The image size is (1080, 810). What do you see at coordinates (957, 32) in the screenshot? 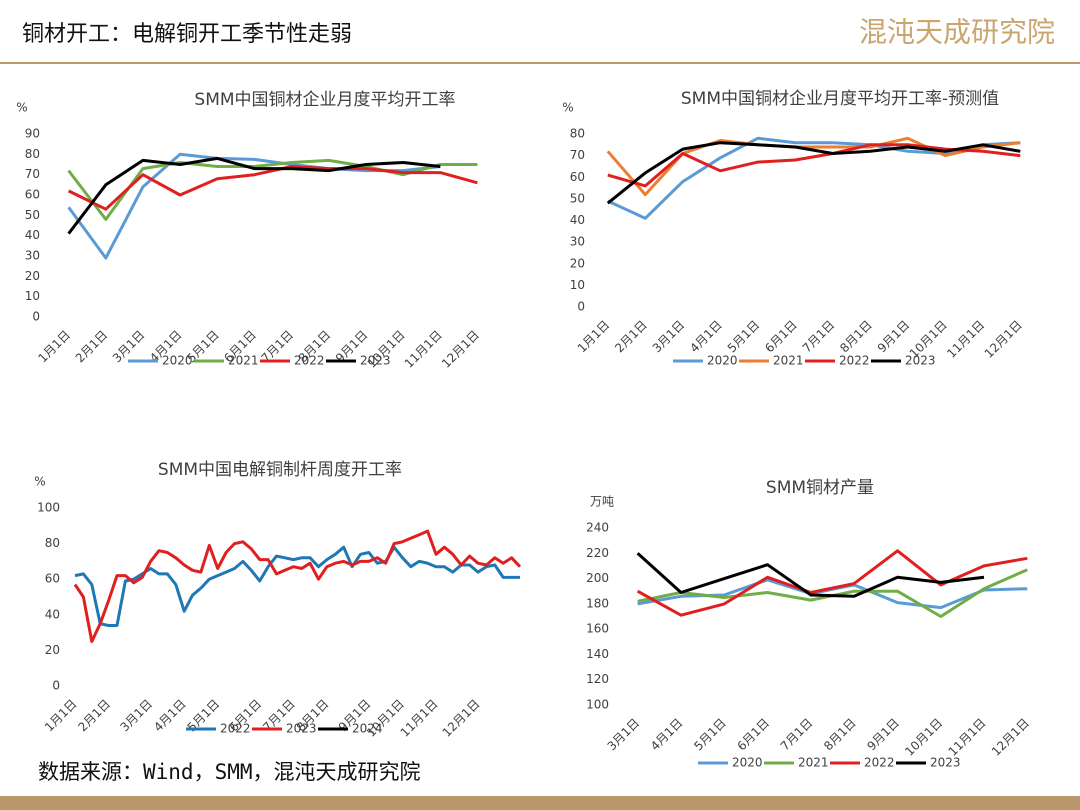
I see `logo: 混沌天成研究院` at bounding box center [957, 32].